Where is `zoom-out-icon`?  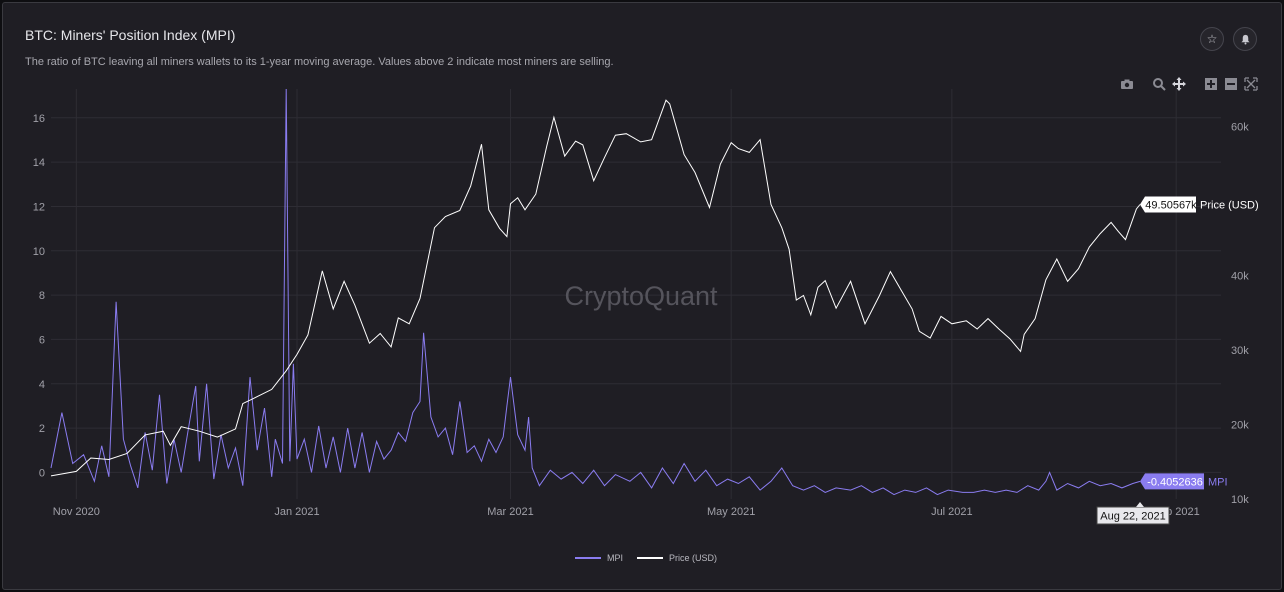 zoom-out-icon is located at coordinates (1231, 85).